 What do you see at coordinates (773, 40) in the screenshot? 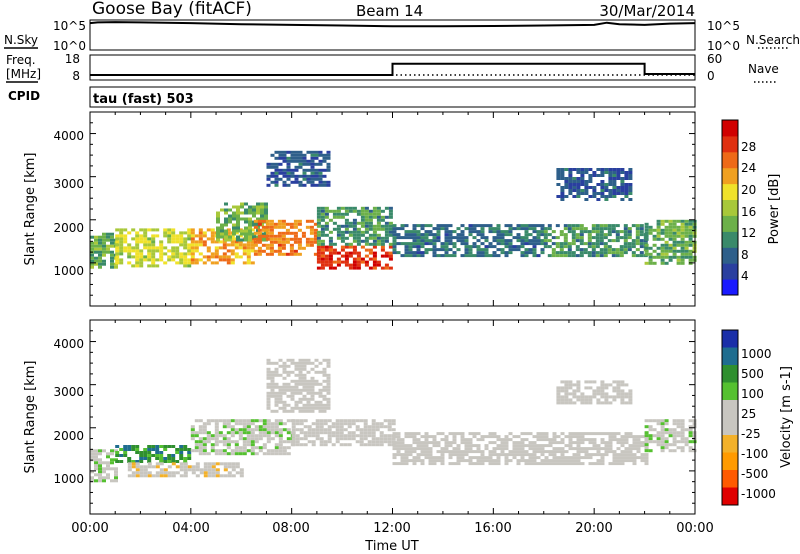
I see `nsearch-label: N.Search` at bounding box center [773, 40].